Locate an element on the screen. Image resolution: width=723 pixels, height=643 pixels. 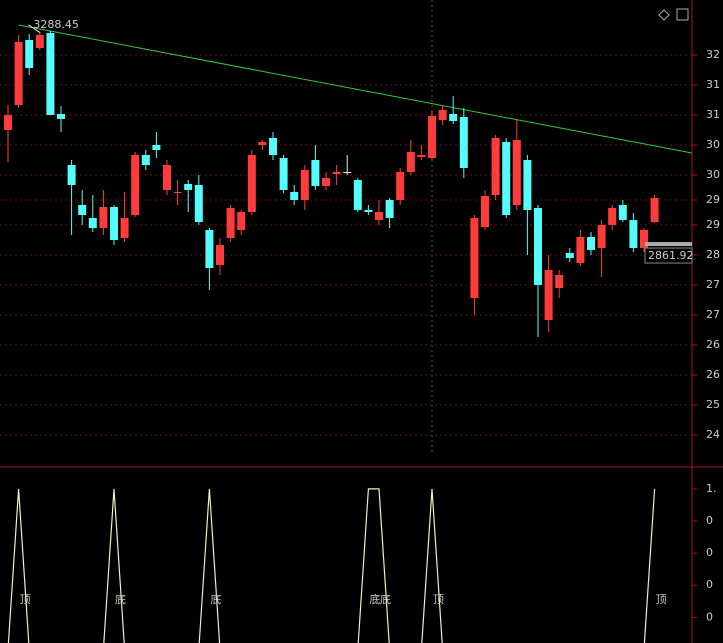
y-tick-label: 32 is located at coordinates (713, 54).